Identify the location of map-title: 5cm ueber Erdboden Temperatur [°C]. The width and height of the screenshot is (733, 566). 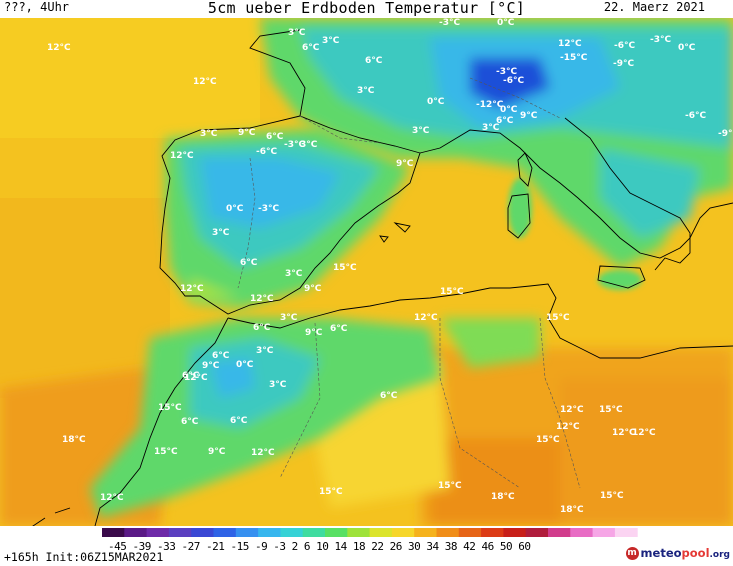
(366, 8).